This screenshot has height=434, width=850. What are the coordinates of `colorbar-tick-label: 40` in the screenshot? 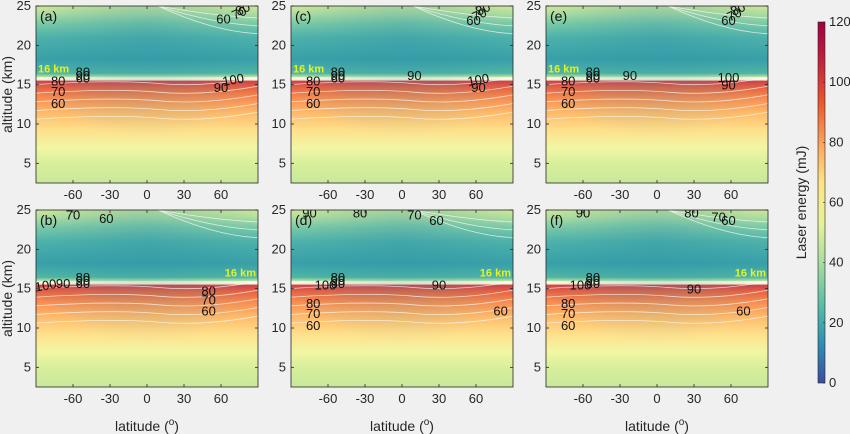 It's located at (836, 262).